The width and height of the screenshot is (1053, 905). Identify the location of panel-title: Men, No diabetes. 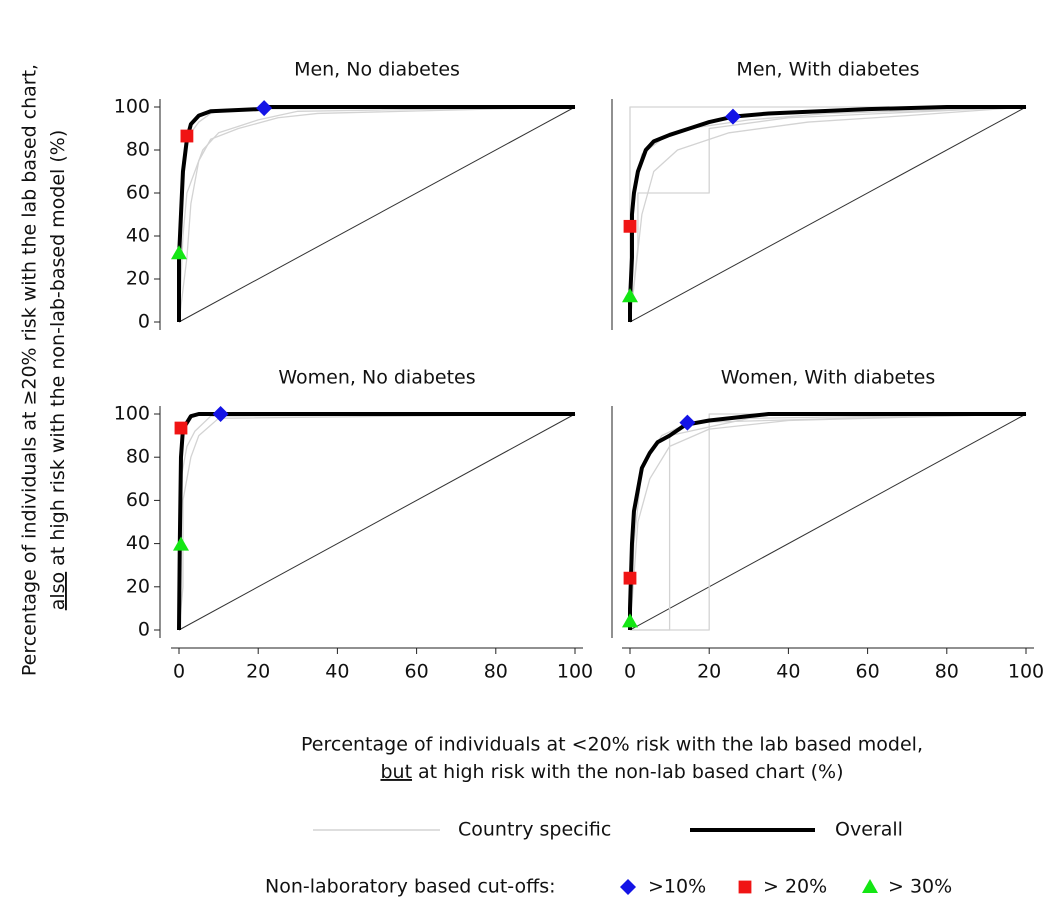
(377, 70).